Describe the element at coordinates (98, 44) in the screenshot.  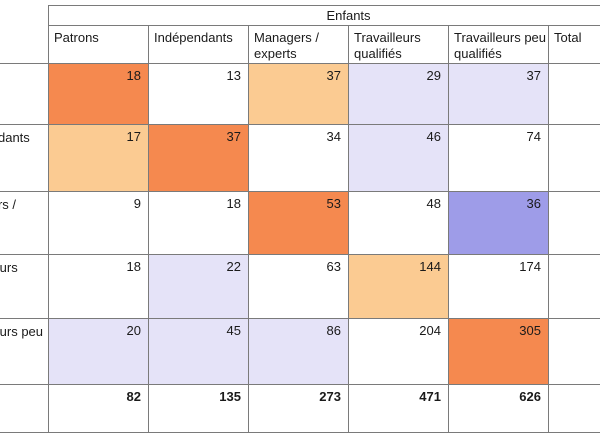
I see `column-header-patrons: Patrons` at that location.